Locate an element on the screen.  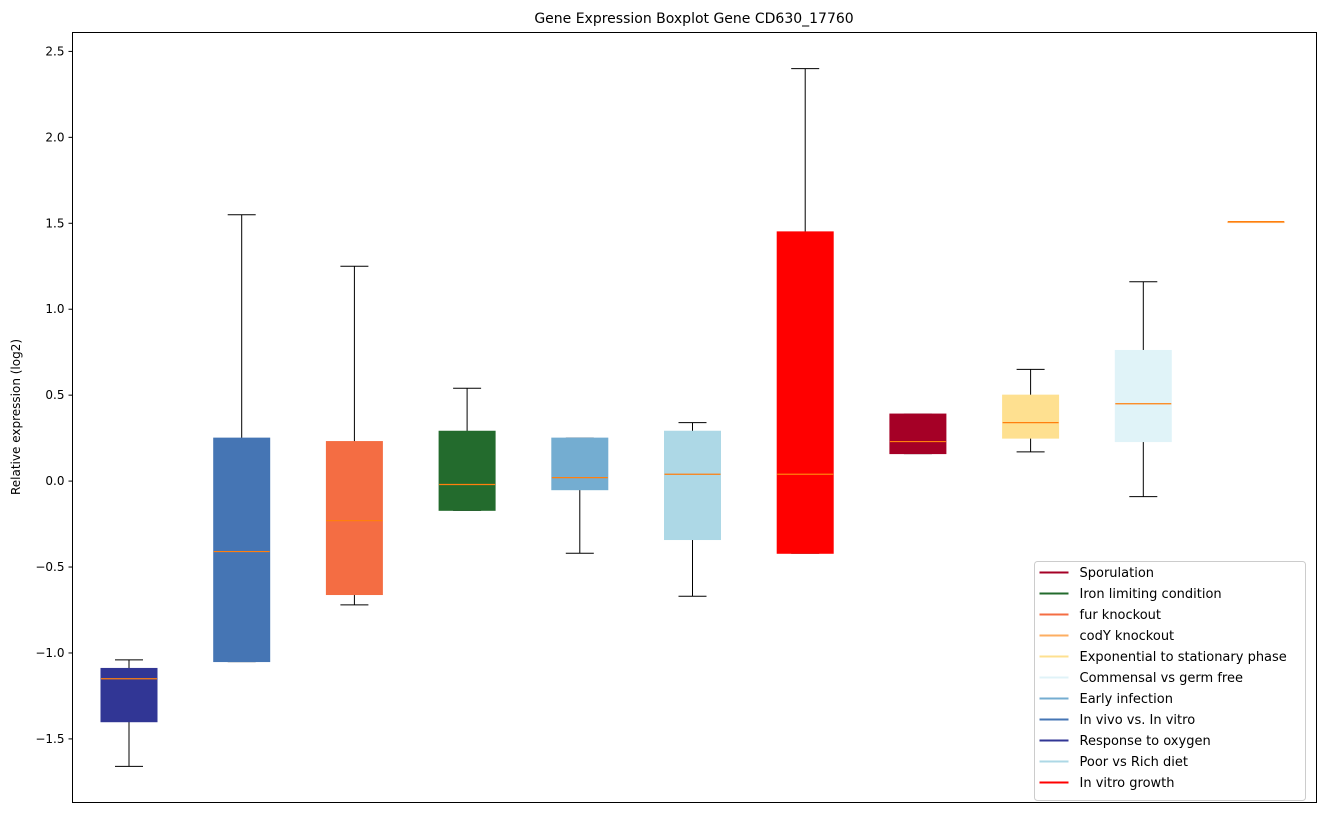
legend-label: Exponential to stationary phase is located at coordinates (1183, 657).